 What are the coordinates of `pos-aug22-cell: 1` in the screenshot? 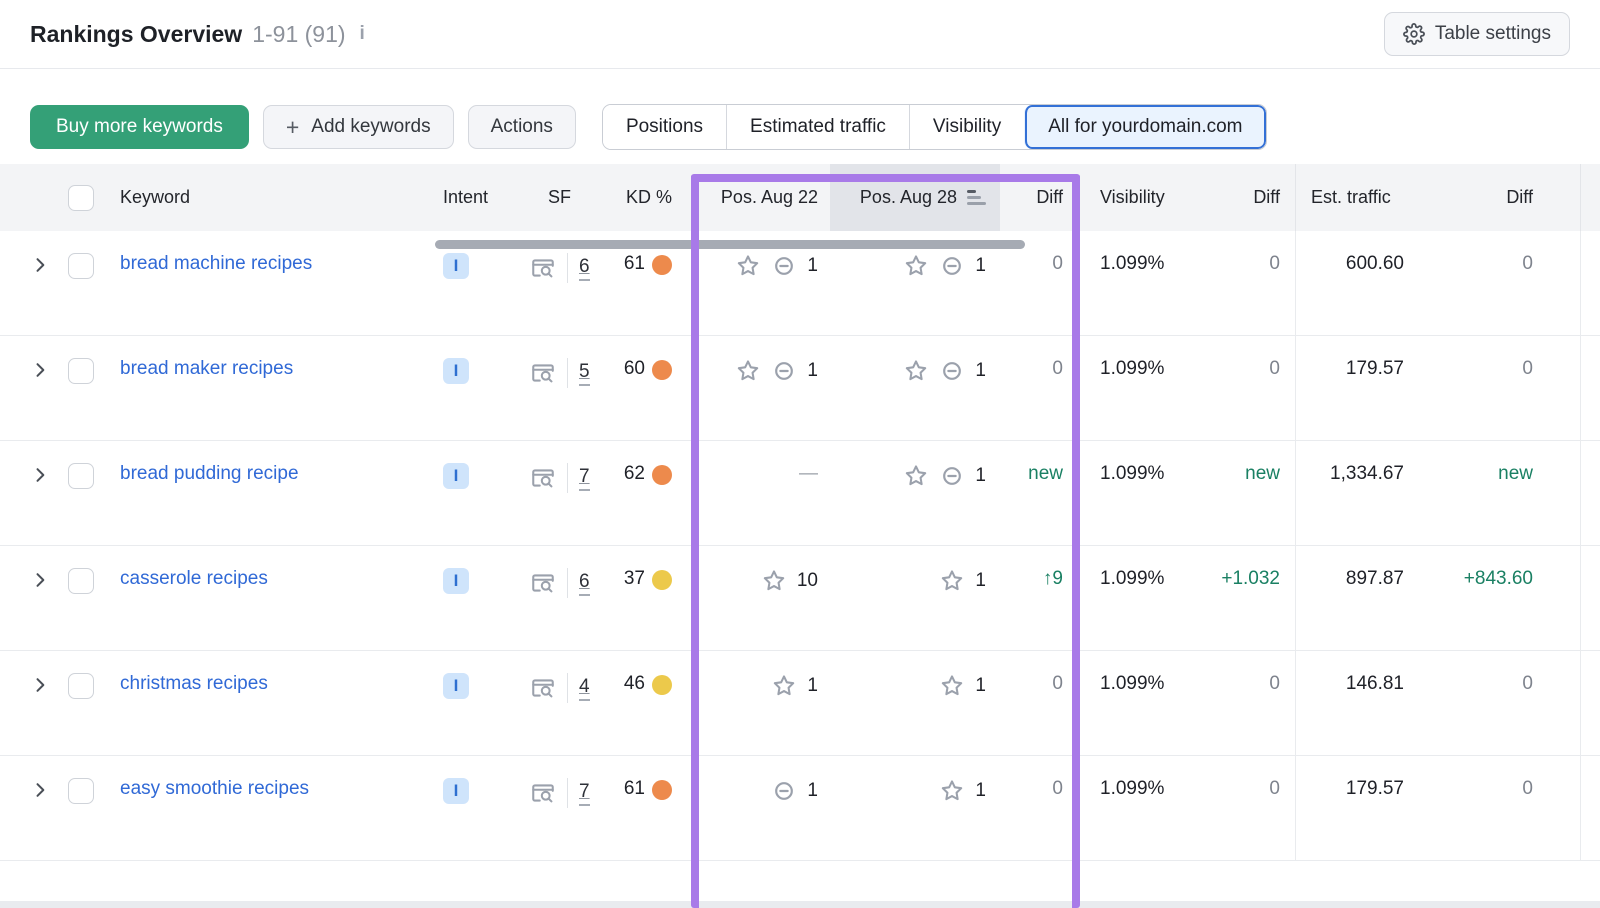 It's located at (765, 388).